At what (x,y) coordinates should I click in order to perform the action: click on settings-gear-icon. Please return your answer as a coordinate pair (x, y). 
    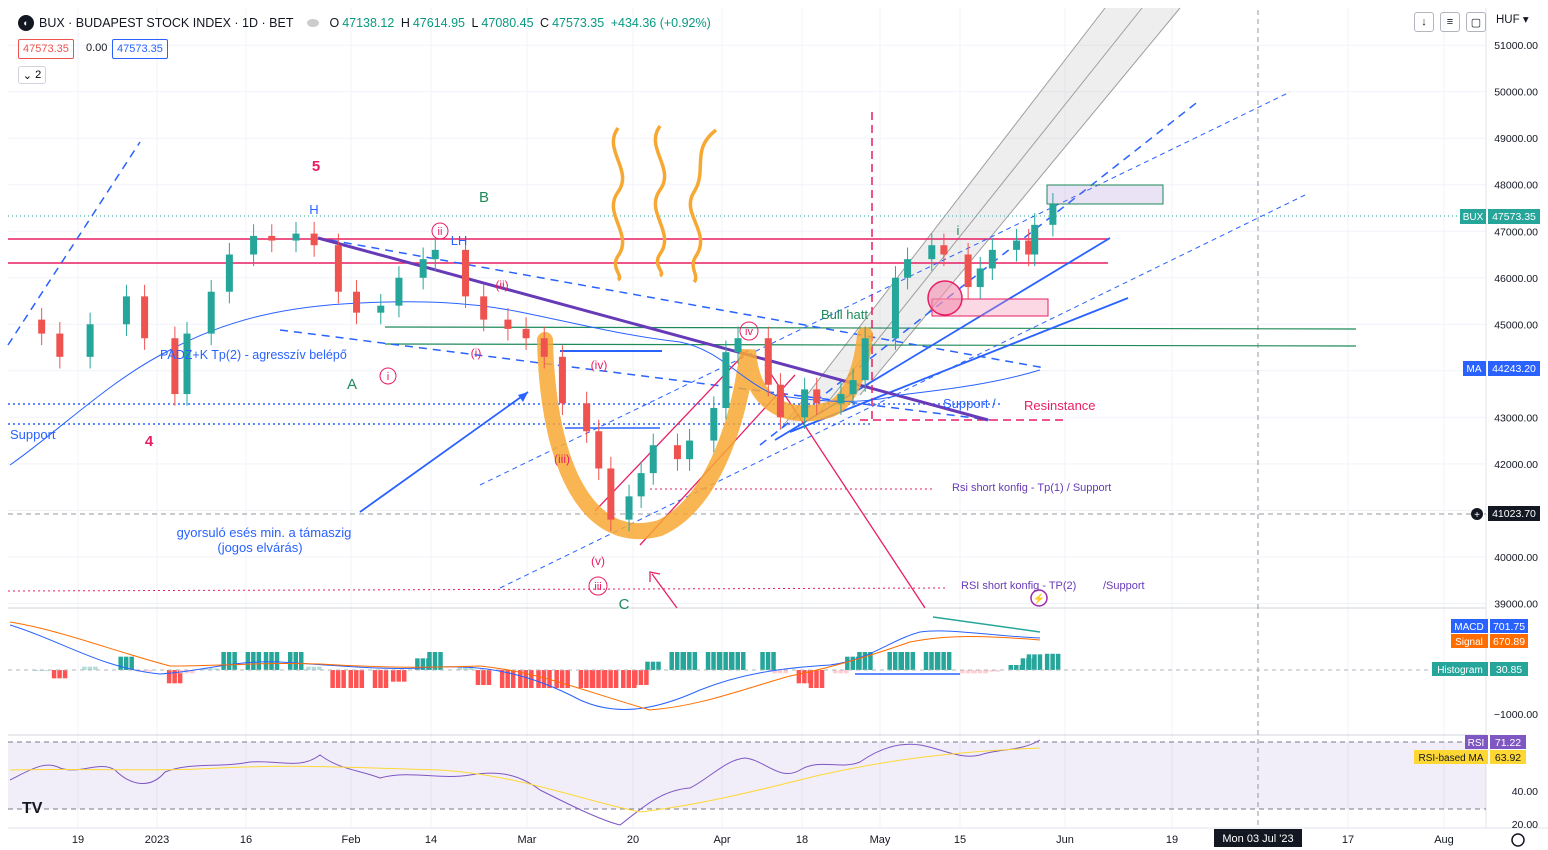
    Looking at the image, I should click on (1518, 840).